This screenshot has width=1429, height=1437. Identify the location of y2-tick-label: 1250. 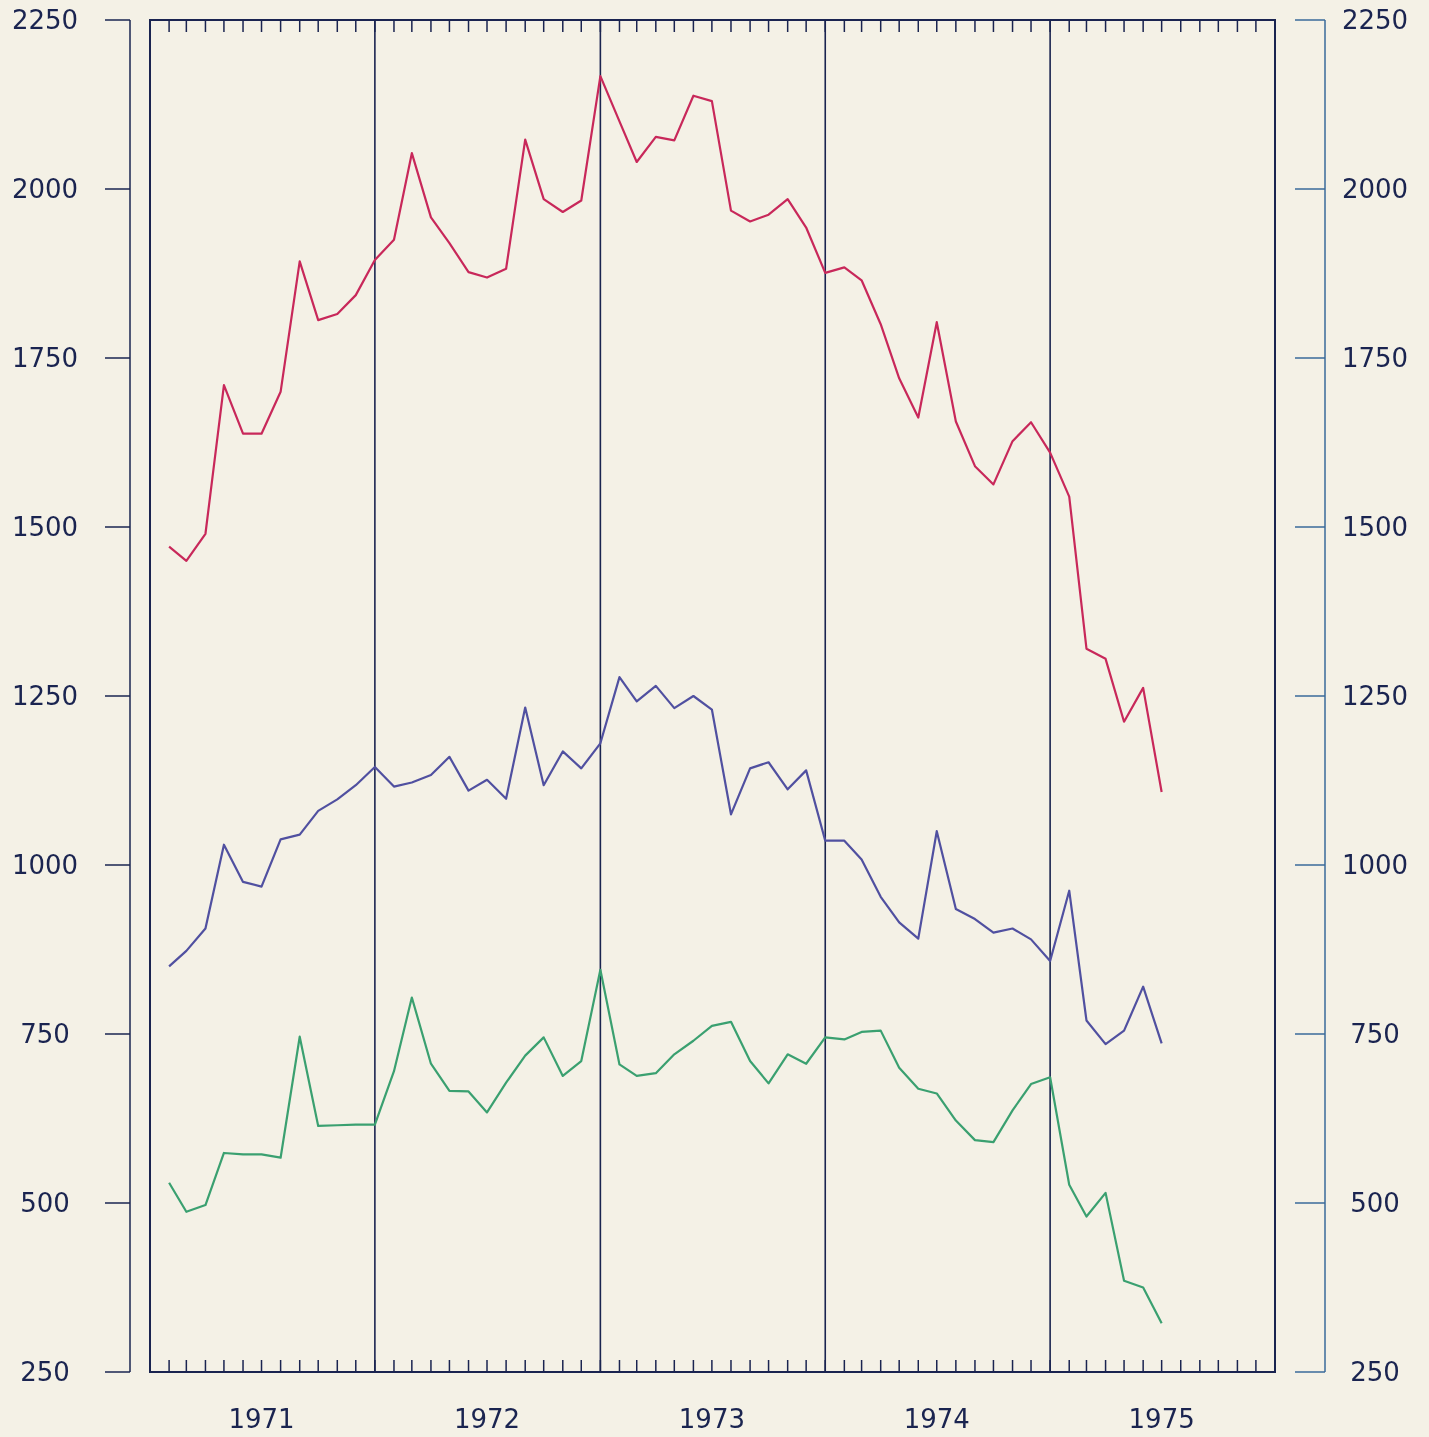
(1375, 696).